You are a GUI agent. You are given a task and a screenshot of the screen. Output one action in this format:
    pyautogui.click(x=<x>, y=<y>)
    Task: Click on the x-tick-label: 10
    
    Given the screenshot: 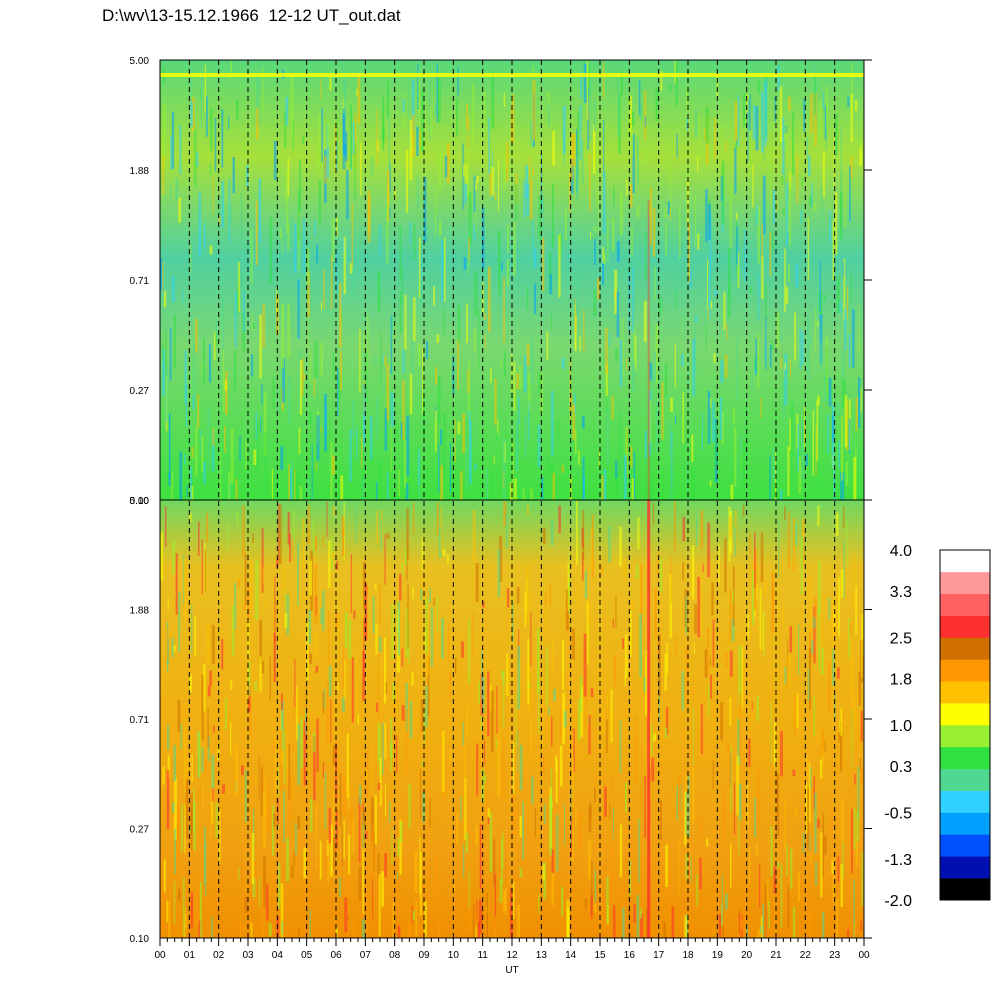 What is the action you would take?
    pyautogui.click(x=454, y=955)
    